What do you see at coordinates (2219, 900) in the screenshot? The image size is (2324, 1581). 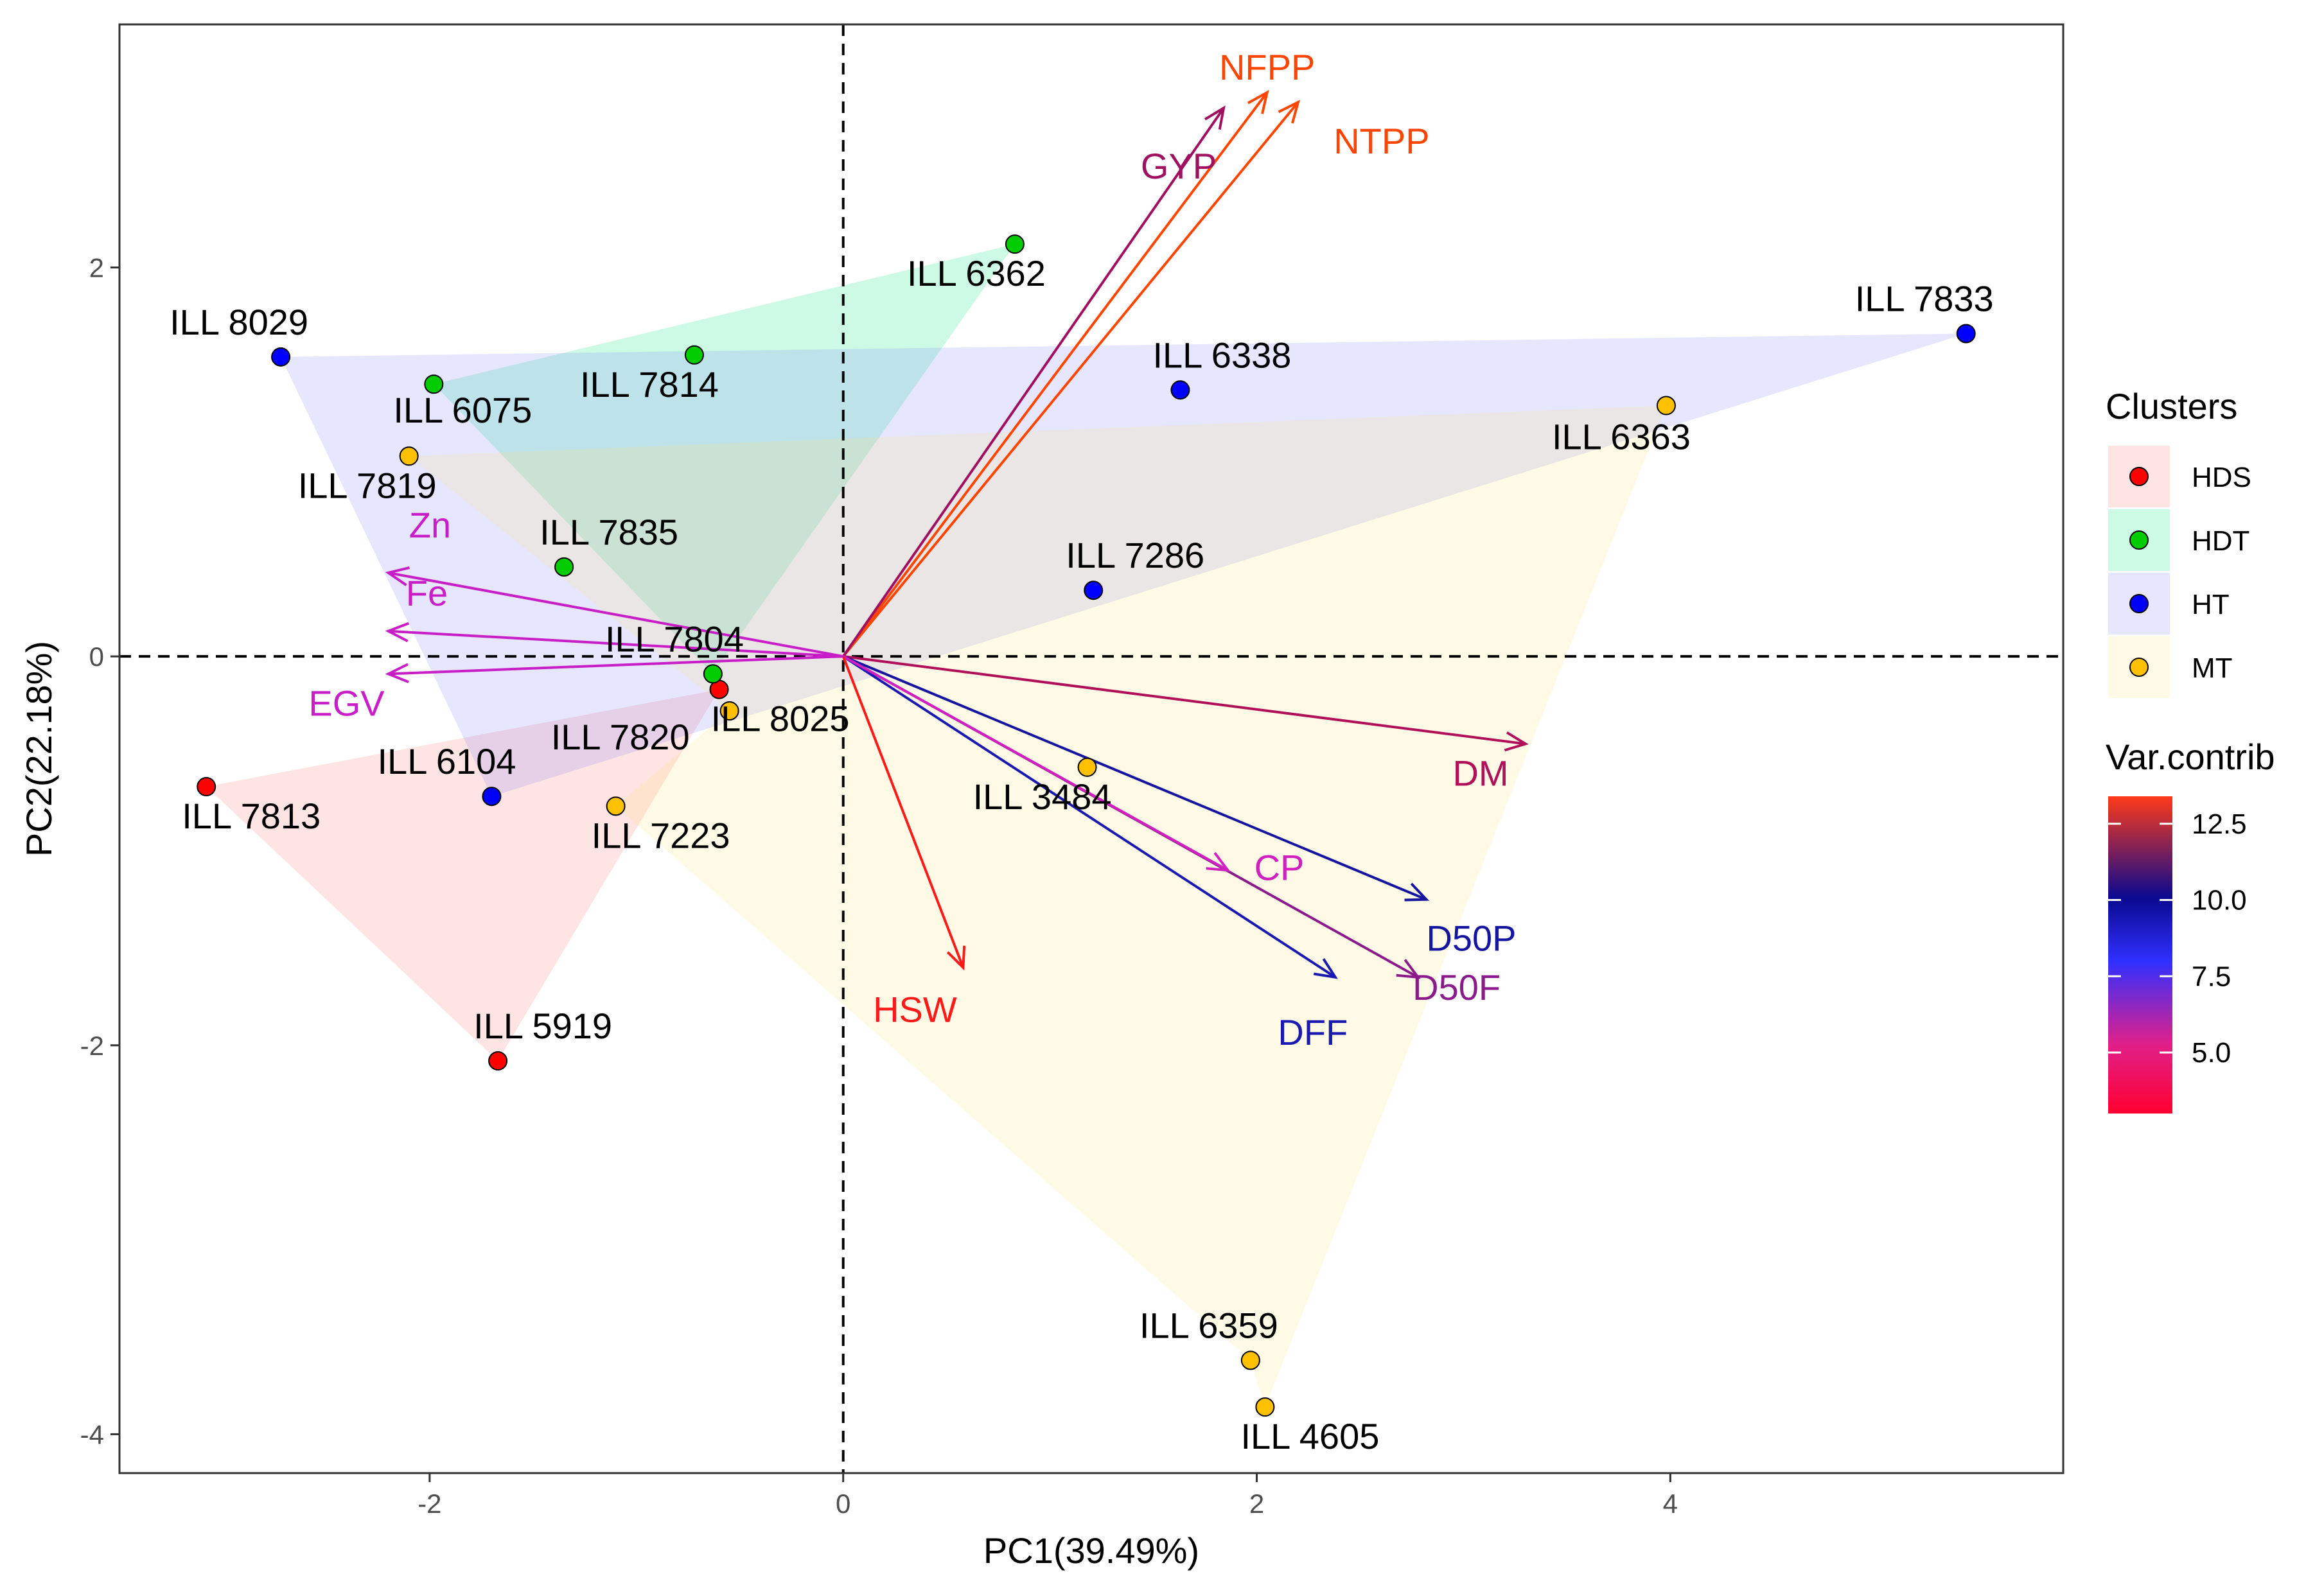 I see `colorbar-tick-label: 10.0` at bounding box center [2219, 900].